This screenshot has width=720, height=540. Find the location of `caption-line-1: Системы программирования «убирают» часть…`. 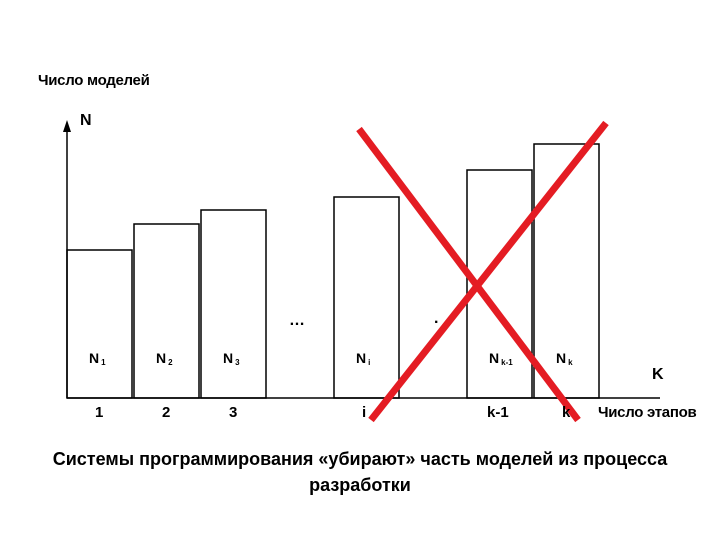

caption-line-1: Системы программирования «убирают» часть… is located at coordinates (360, 459).